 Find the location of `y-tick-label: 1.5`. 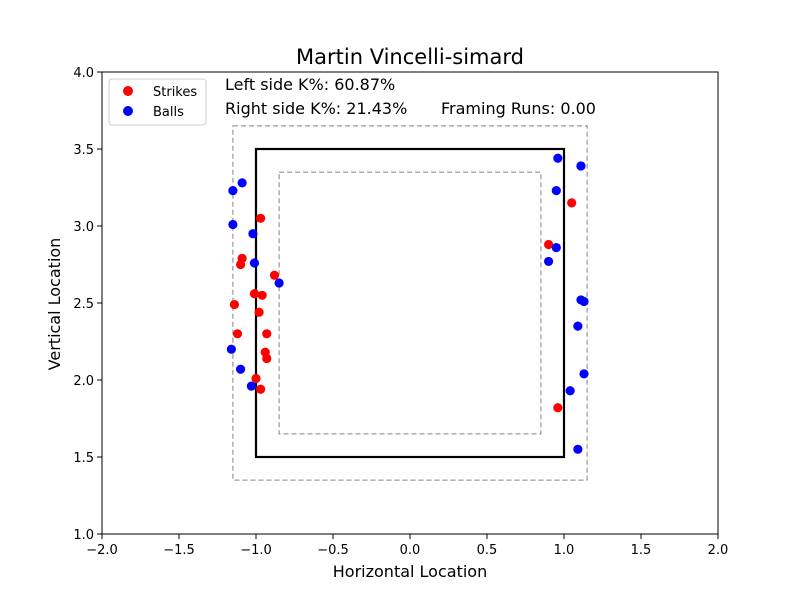

y-tick-label: 1.5 is located at coordinates (83, 458).